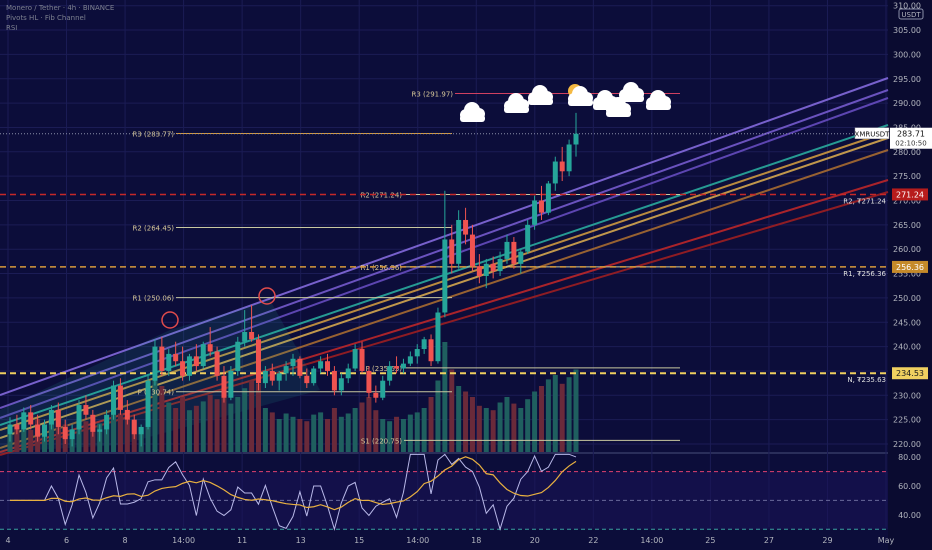  Describe the element at coordinates (910, 266) in the screenshot. I see `price-tag-r1-bg` at that location.